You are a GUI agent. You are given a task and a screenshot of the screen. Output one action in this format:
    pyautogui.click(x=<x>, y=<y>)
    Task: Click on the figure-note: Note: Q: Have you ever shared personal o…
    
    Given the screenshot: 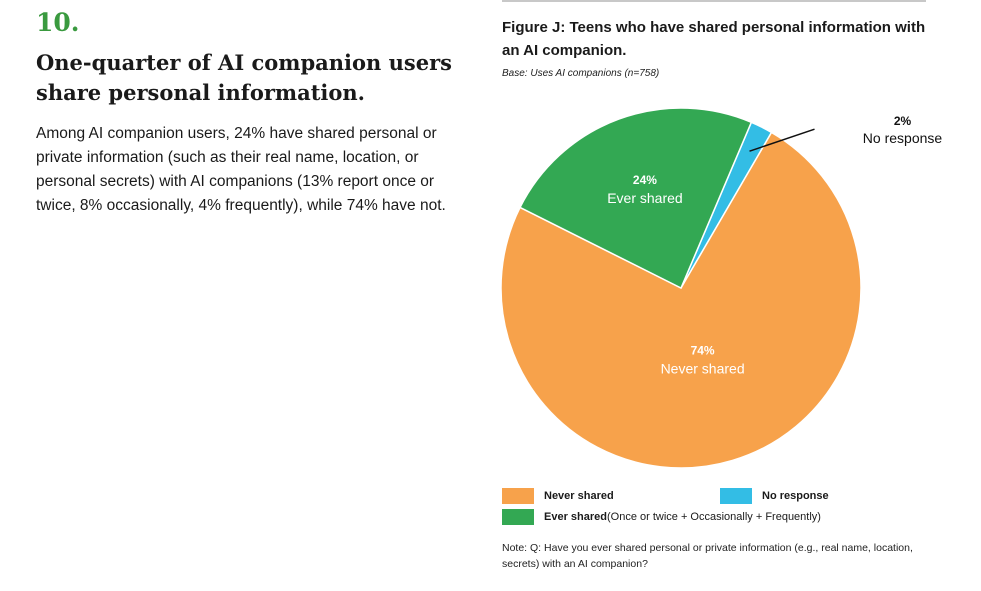 What is the action you would take?
    pyautogui.click(x=707, y=556)
    